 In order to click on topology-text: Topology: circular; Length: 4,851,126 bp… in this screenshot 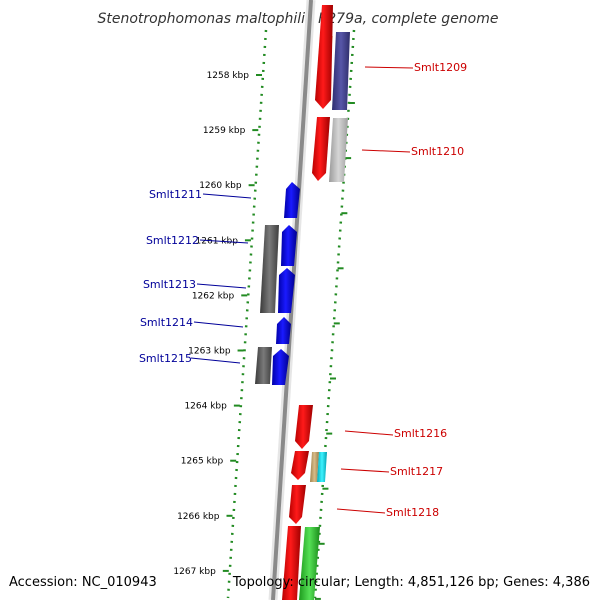, I will do `click(411, 582)`.